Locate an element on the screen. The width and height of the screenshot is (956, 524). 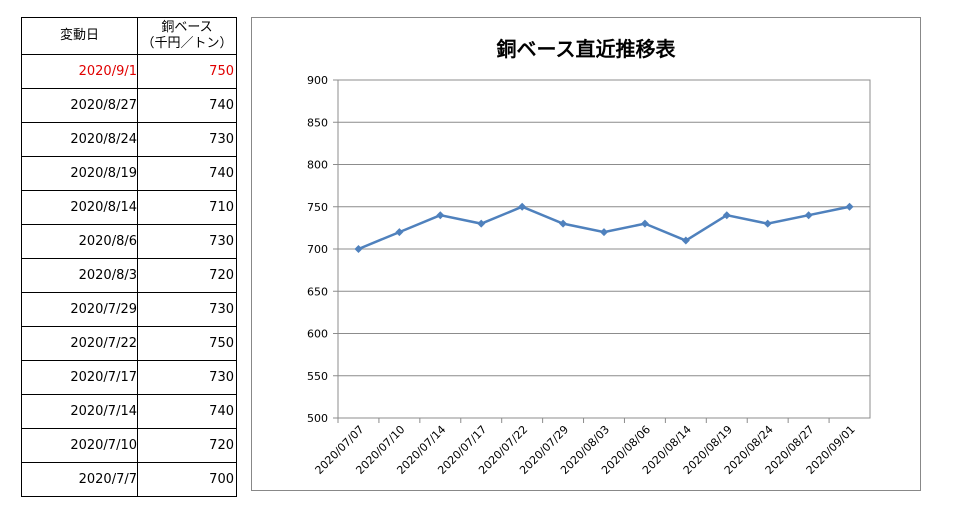
row-date: 2020/7/7 is located at coordinates (79, 479).